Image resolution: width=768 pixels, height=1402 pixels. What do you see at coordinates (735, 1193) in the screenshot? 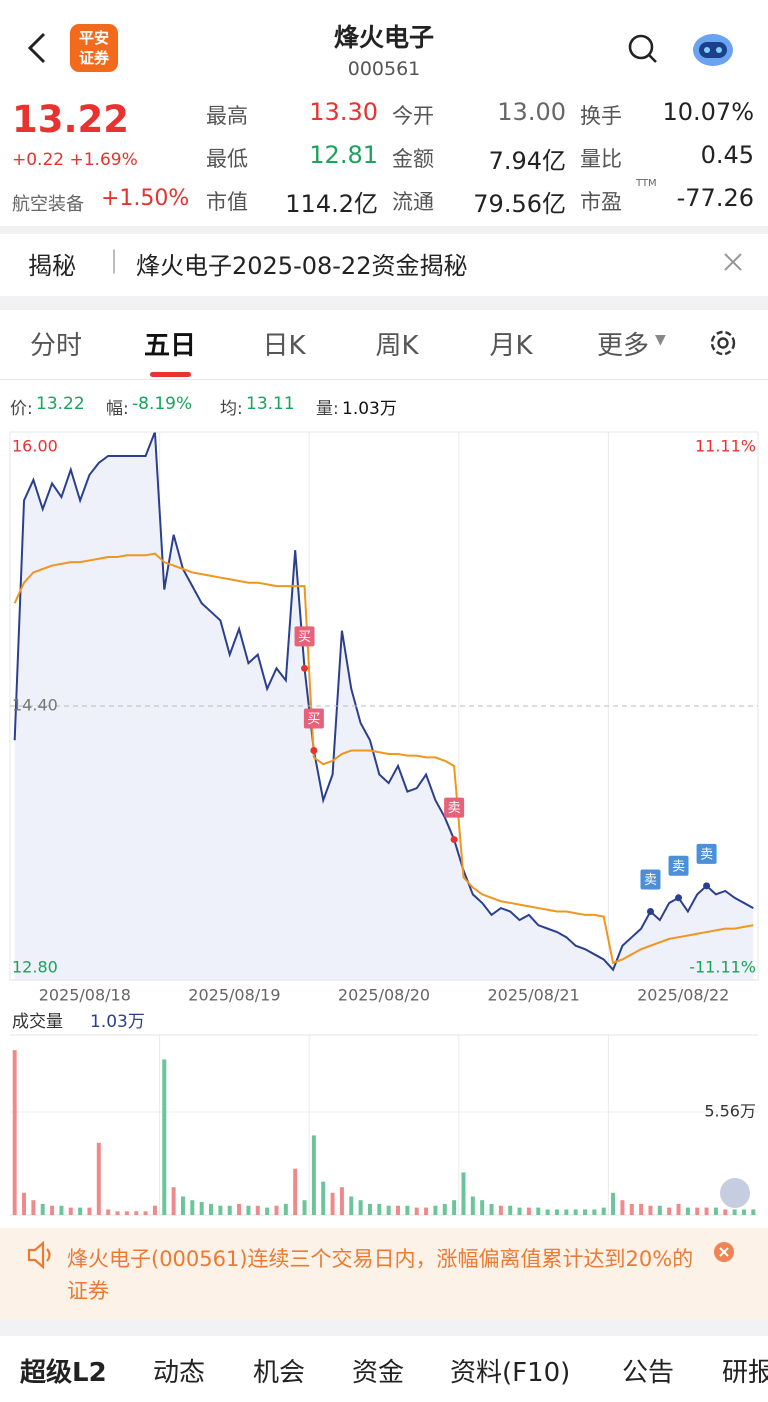
I see `fullscreen-button` at bounding box center [735, 1193].